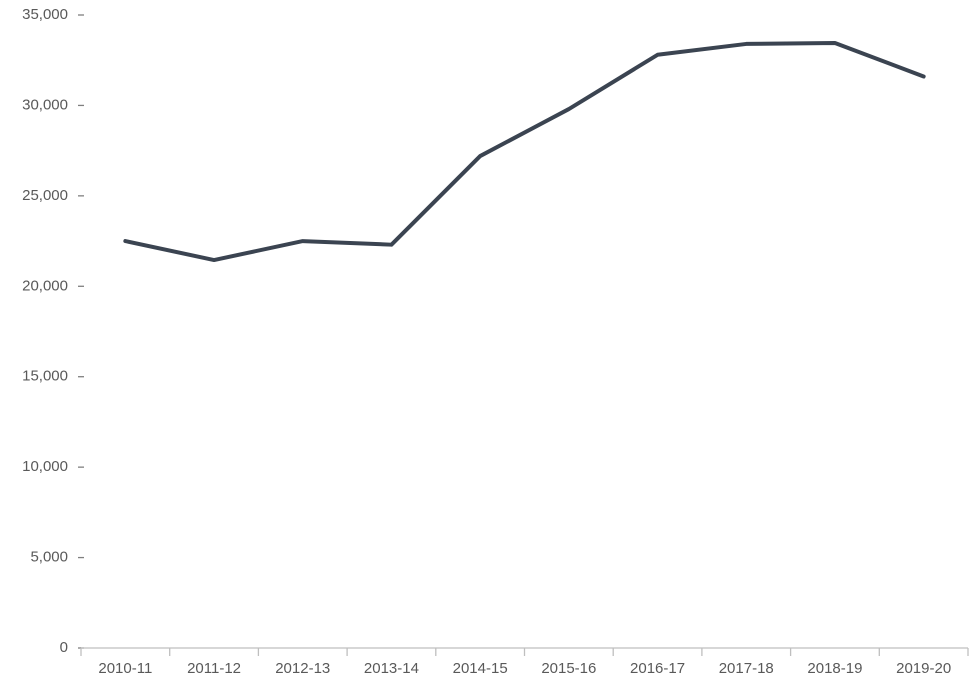 The image size is (976, 691). I want to click on x-tick-label: 2010-11, so click(125, 668).